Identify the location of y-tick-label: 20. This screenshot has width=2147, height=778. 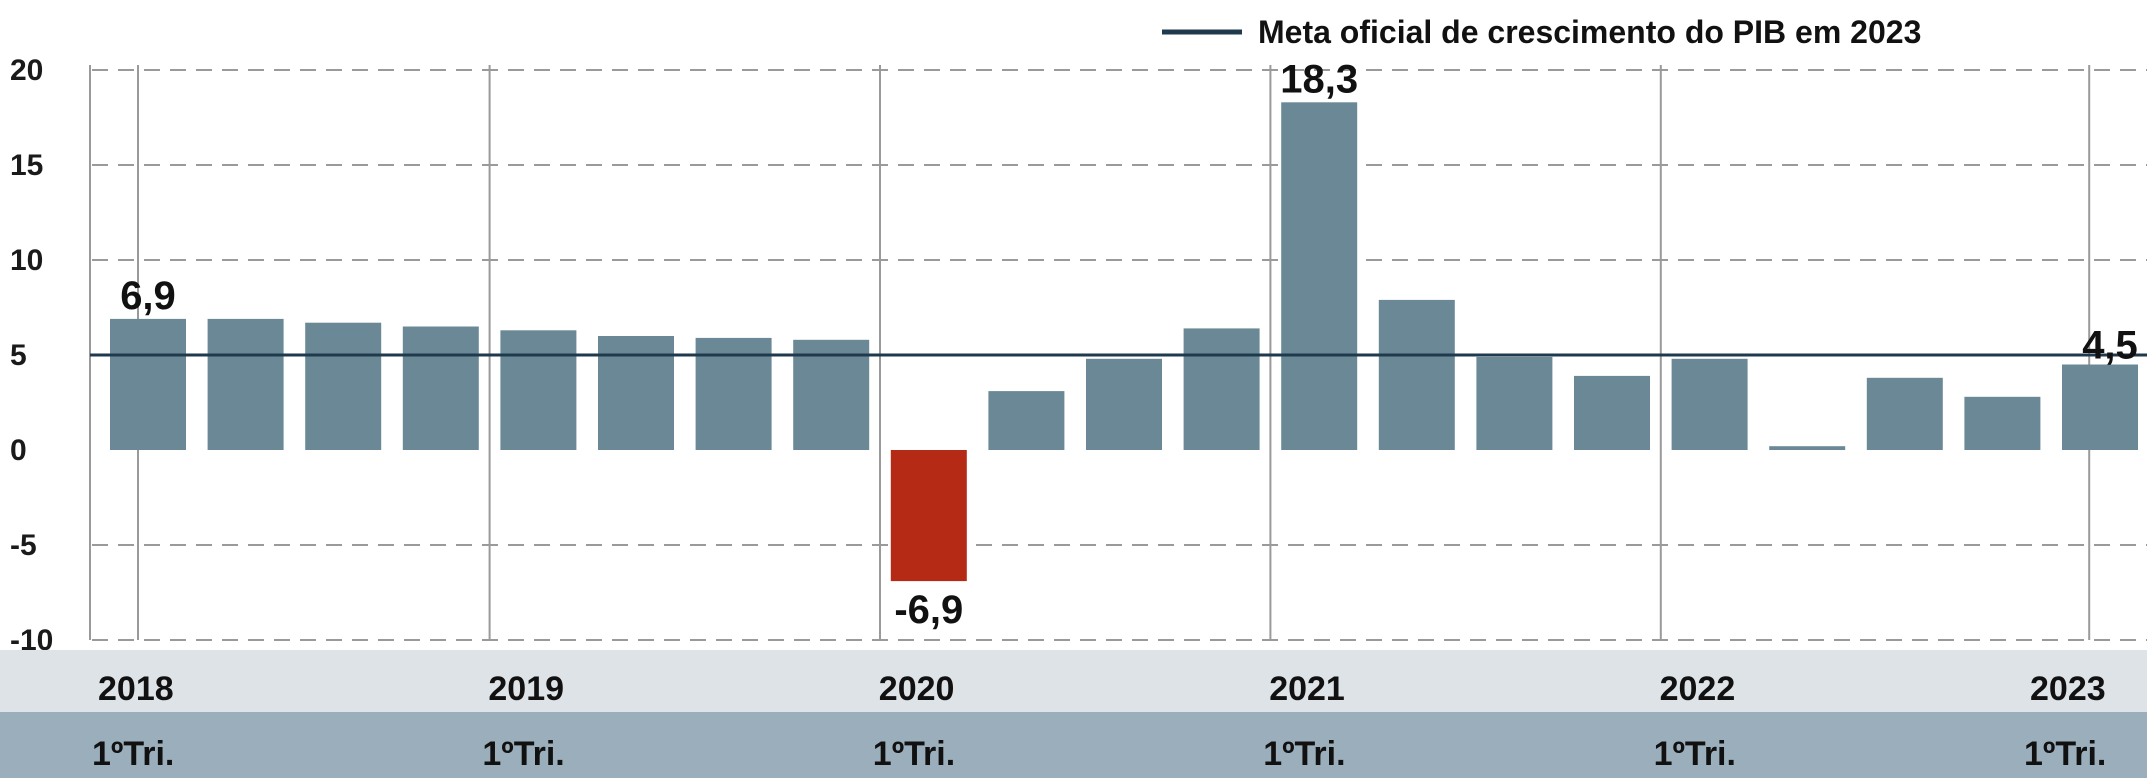
(26, 70).